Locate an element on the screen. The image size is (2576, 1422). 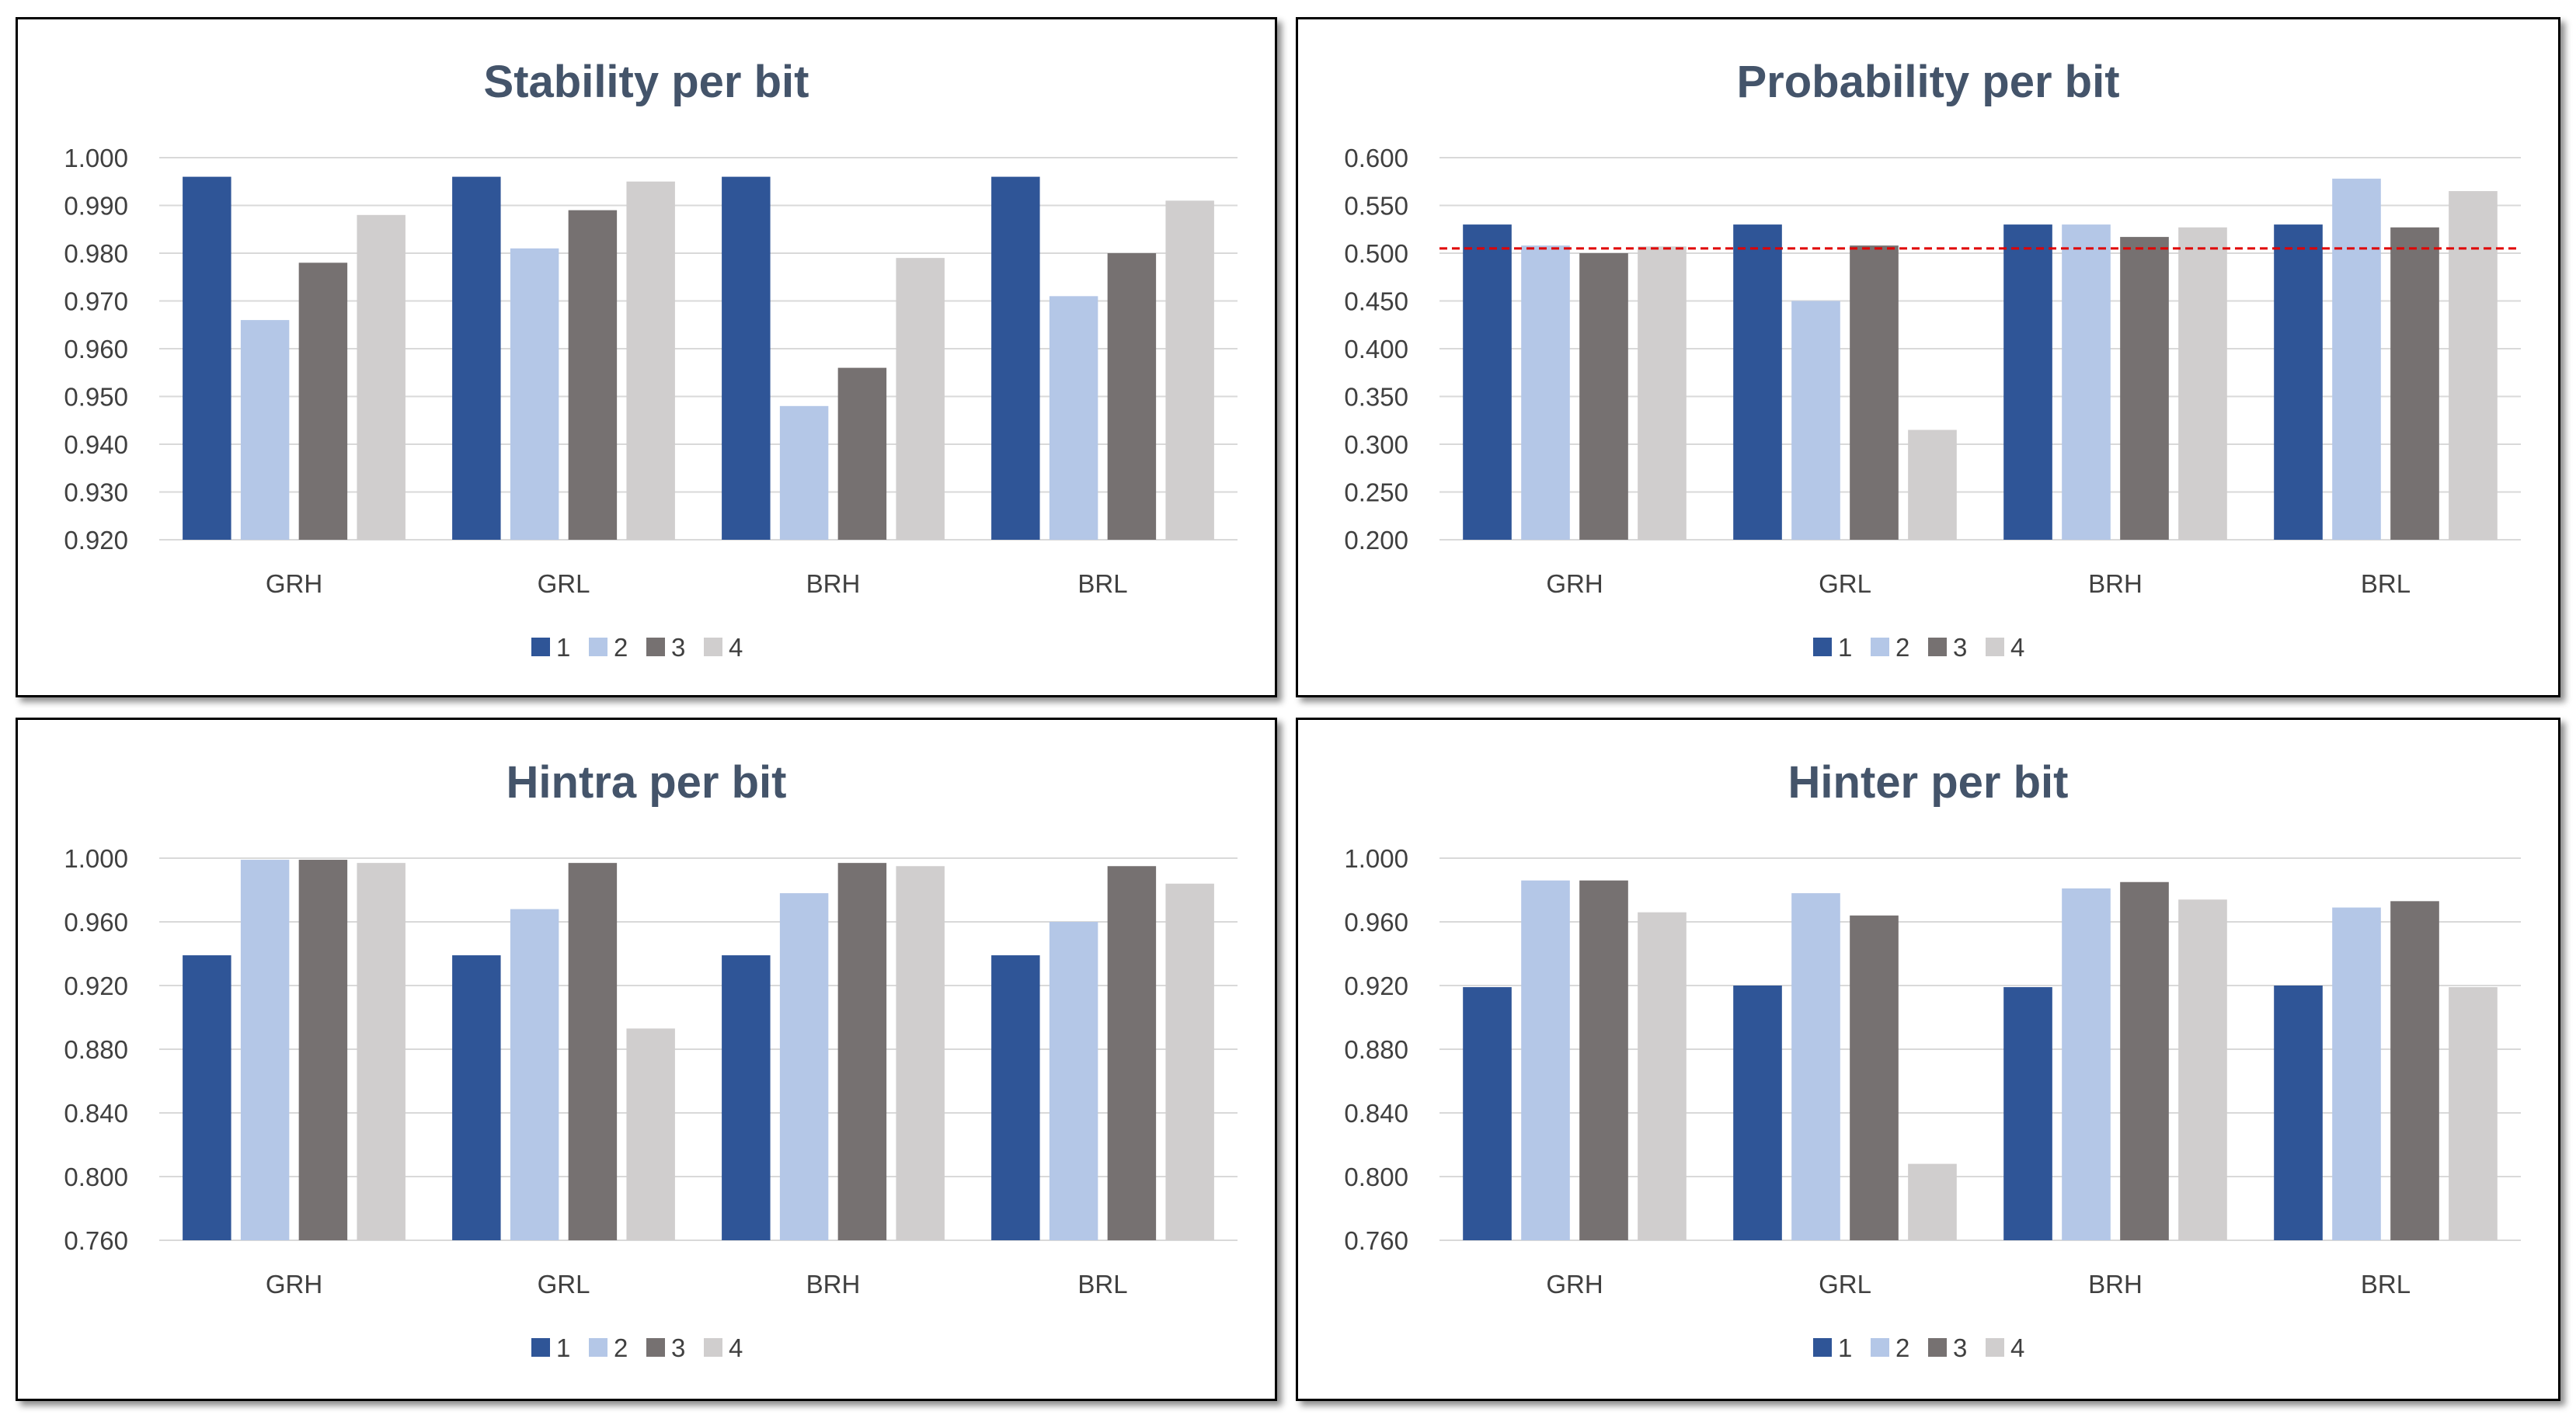
y-tick-label: 0.920 is located at coordinates (96, 986).